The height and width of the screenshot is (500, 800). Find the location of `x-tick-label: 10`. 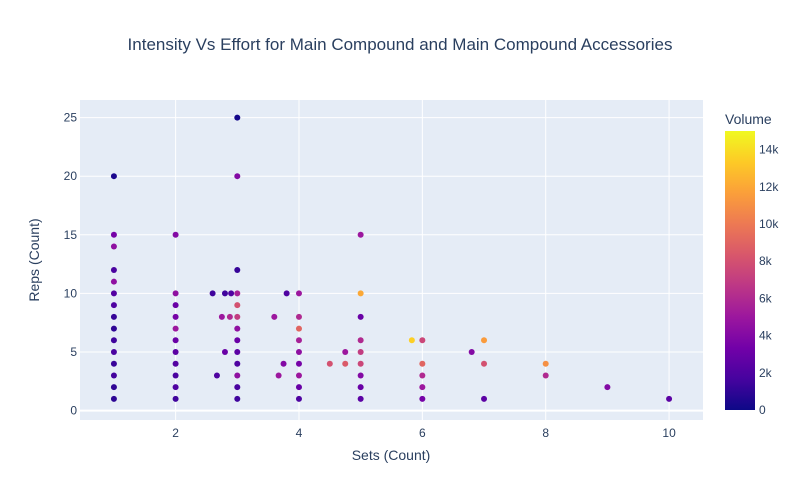

x-tick-label: 10 is located at coordinates (669, 433).